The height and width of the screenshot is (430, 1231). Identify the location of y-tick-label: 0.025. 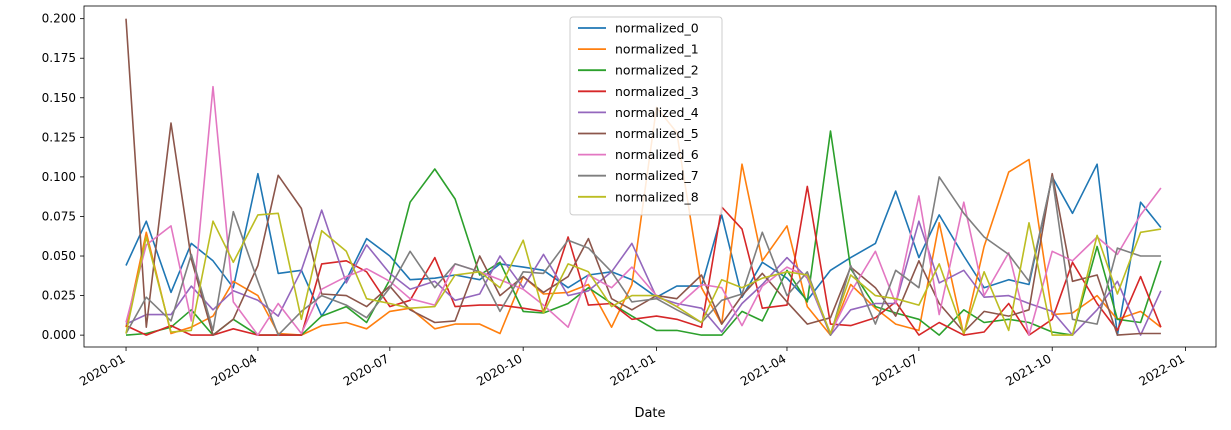
(59, 296).